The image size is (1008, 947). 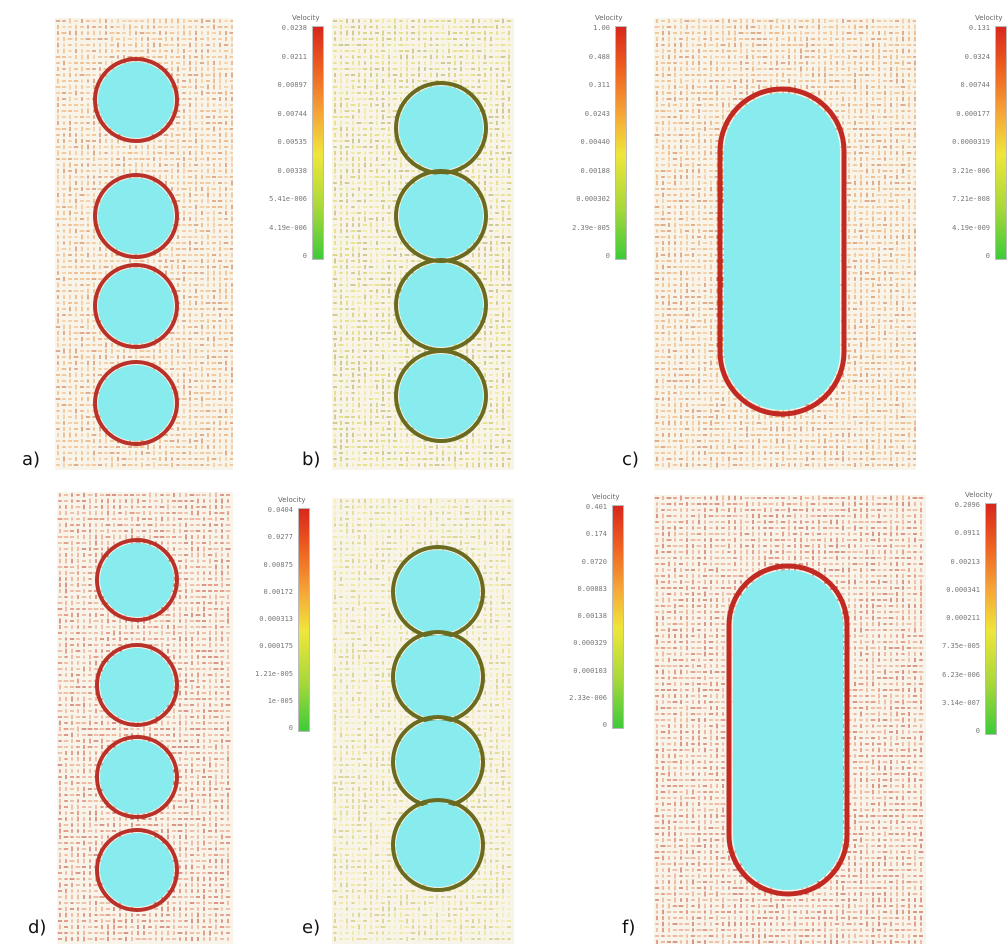 I want to click on vector-field-panel-a, so click(x=144, y=244).